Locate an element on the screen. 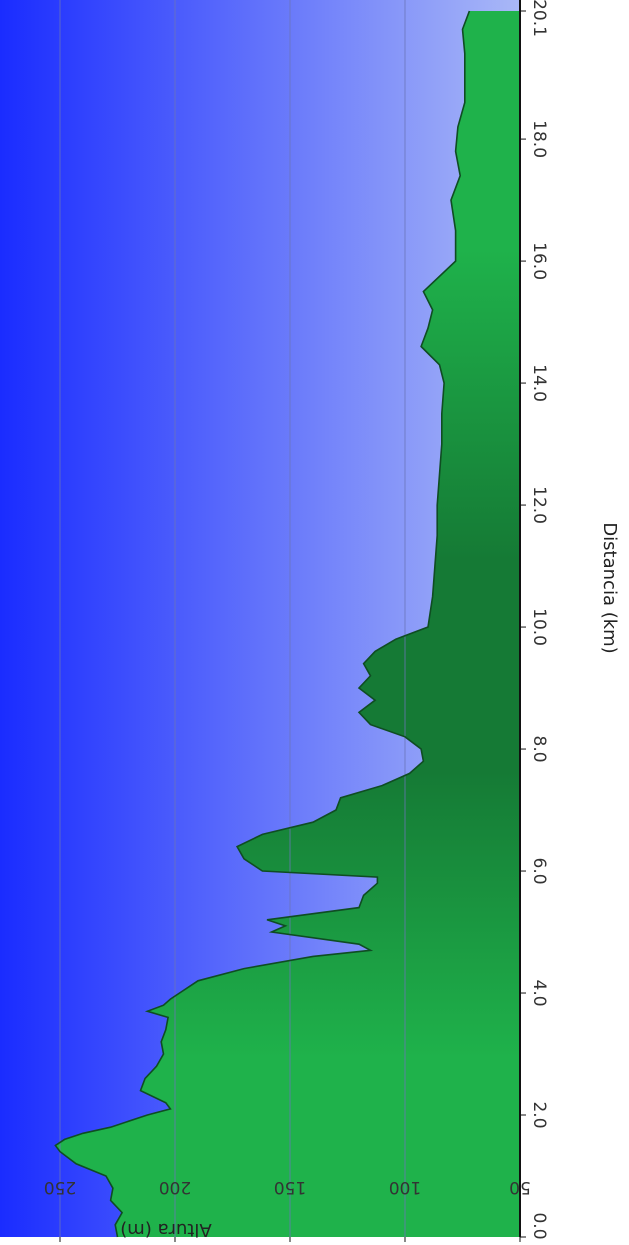  x-tick-label: 6.0 is located at coordinates (539, 871).